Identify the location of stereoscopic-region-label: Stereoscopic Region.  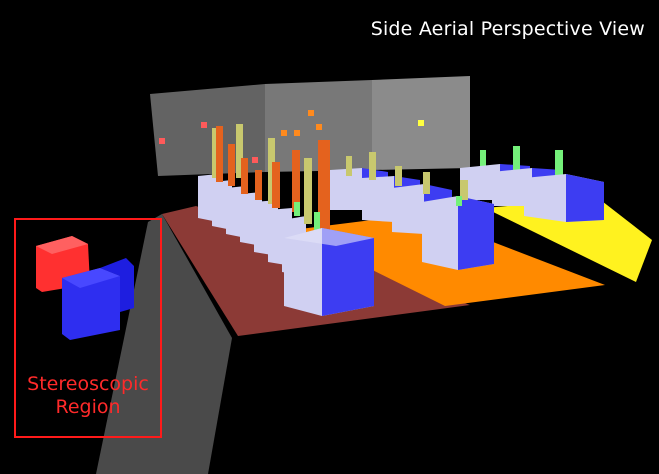
(88, 396).